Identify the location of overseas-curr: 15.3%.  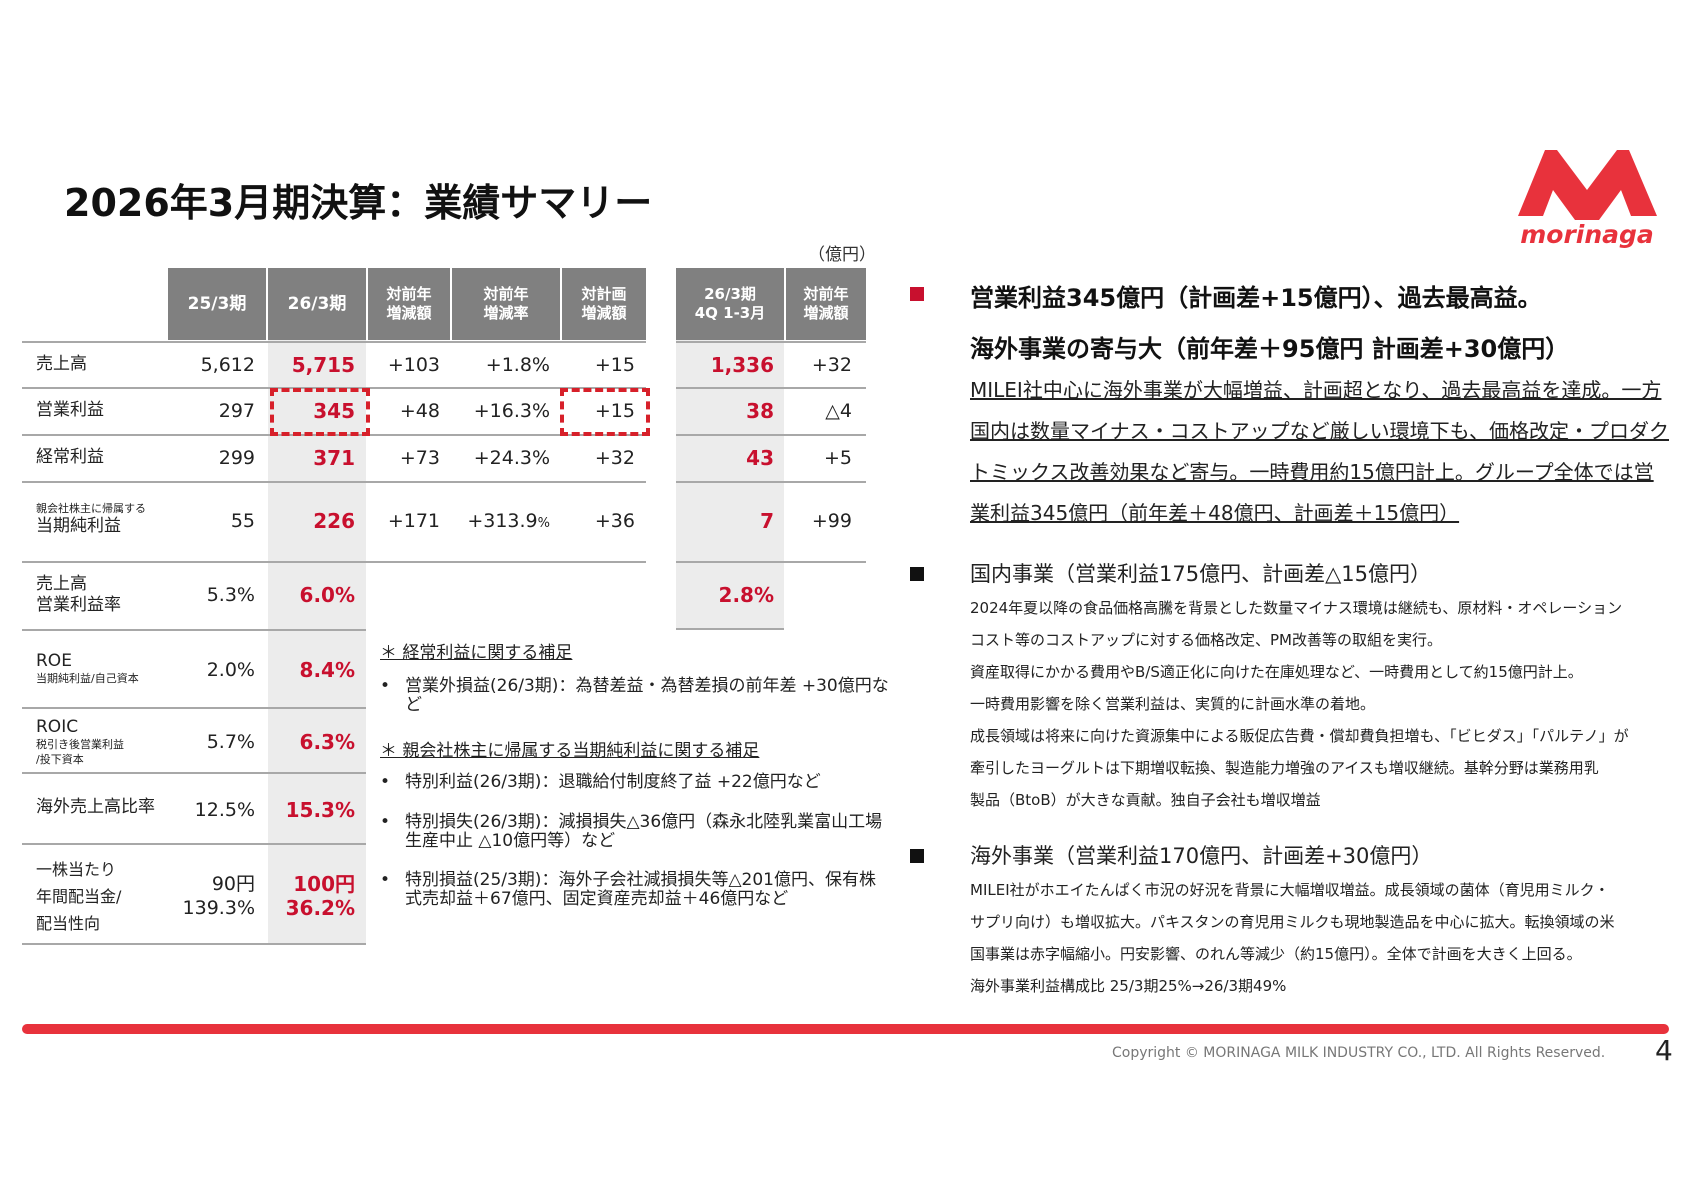
(320, 810).